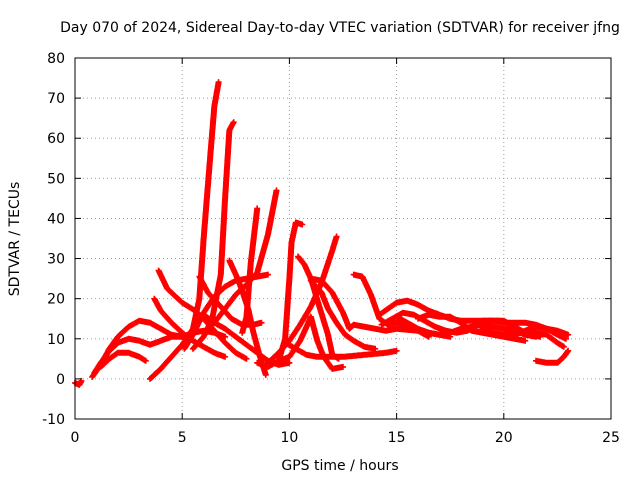 The width and height of the screenshot is (640, 480). What do you see at coordinates (56, 260) in the screenshot?
I see `y-tick-label: 30` at bounding box center [56, 260].